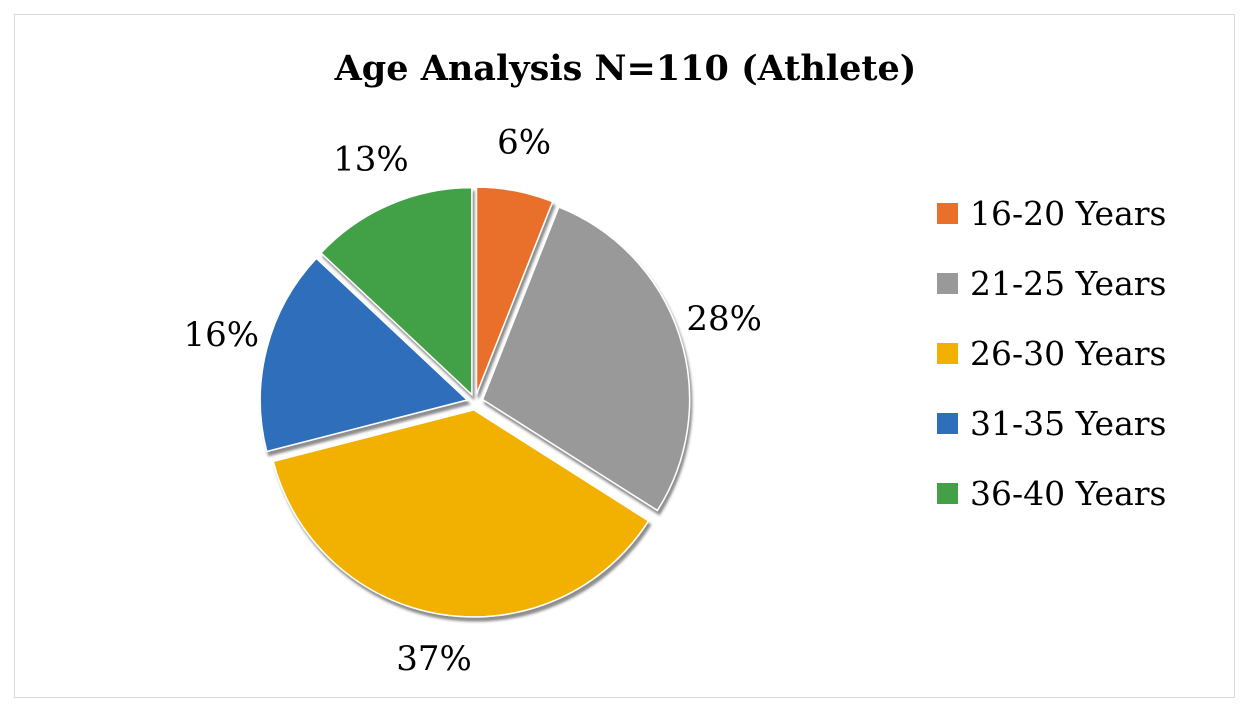  Describe the element at coordinates (434, 659) in the screenshot. I see `data-label-26-30-years: 37%` at that location.